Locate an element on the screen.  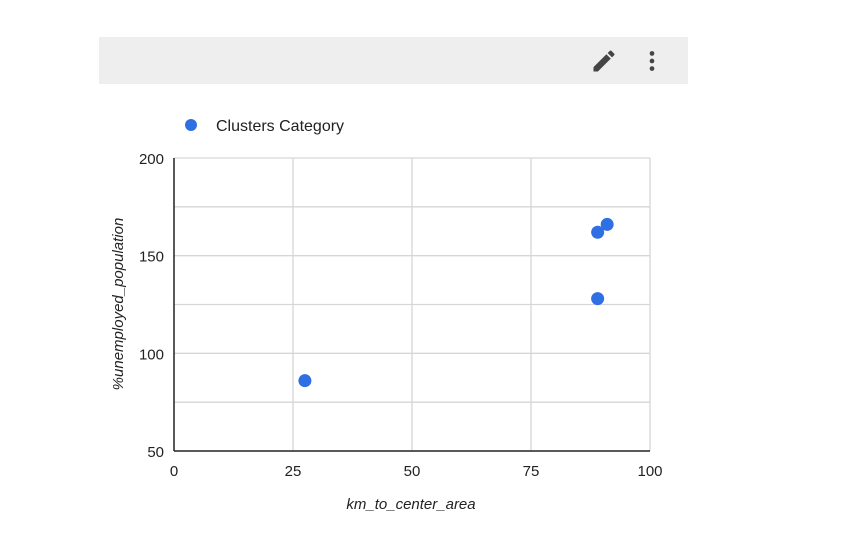
x-tick-label: 100 is located at coordinates (649, 471).